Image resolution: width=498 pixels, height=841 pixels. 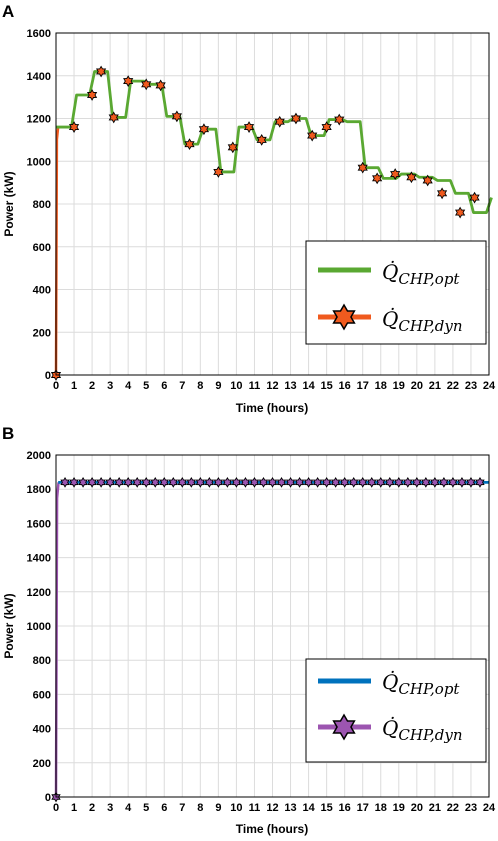 I want to click on y-tick-label: 200, so click(x=42, y=764).